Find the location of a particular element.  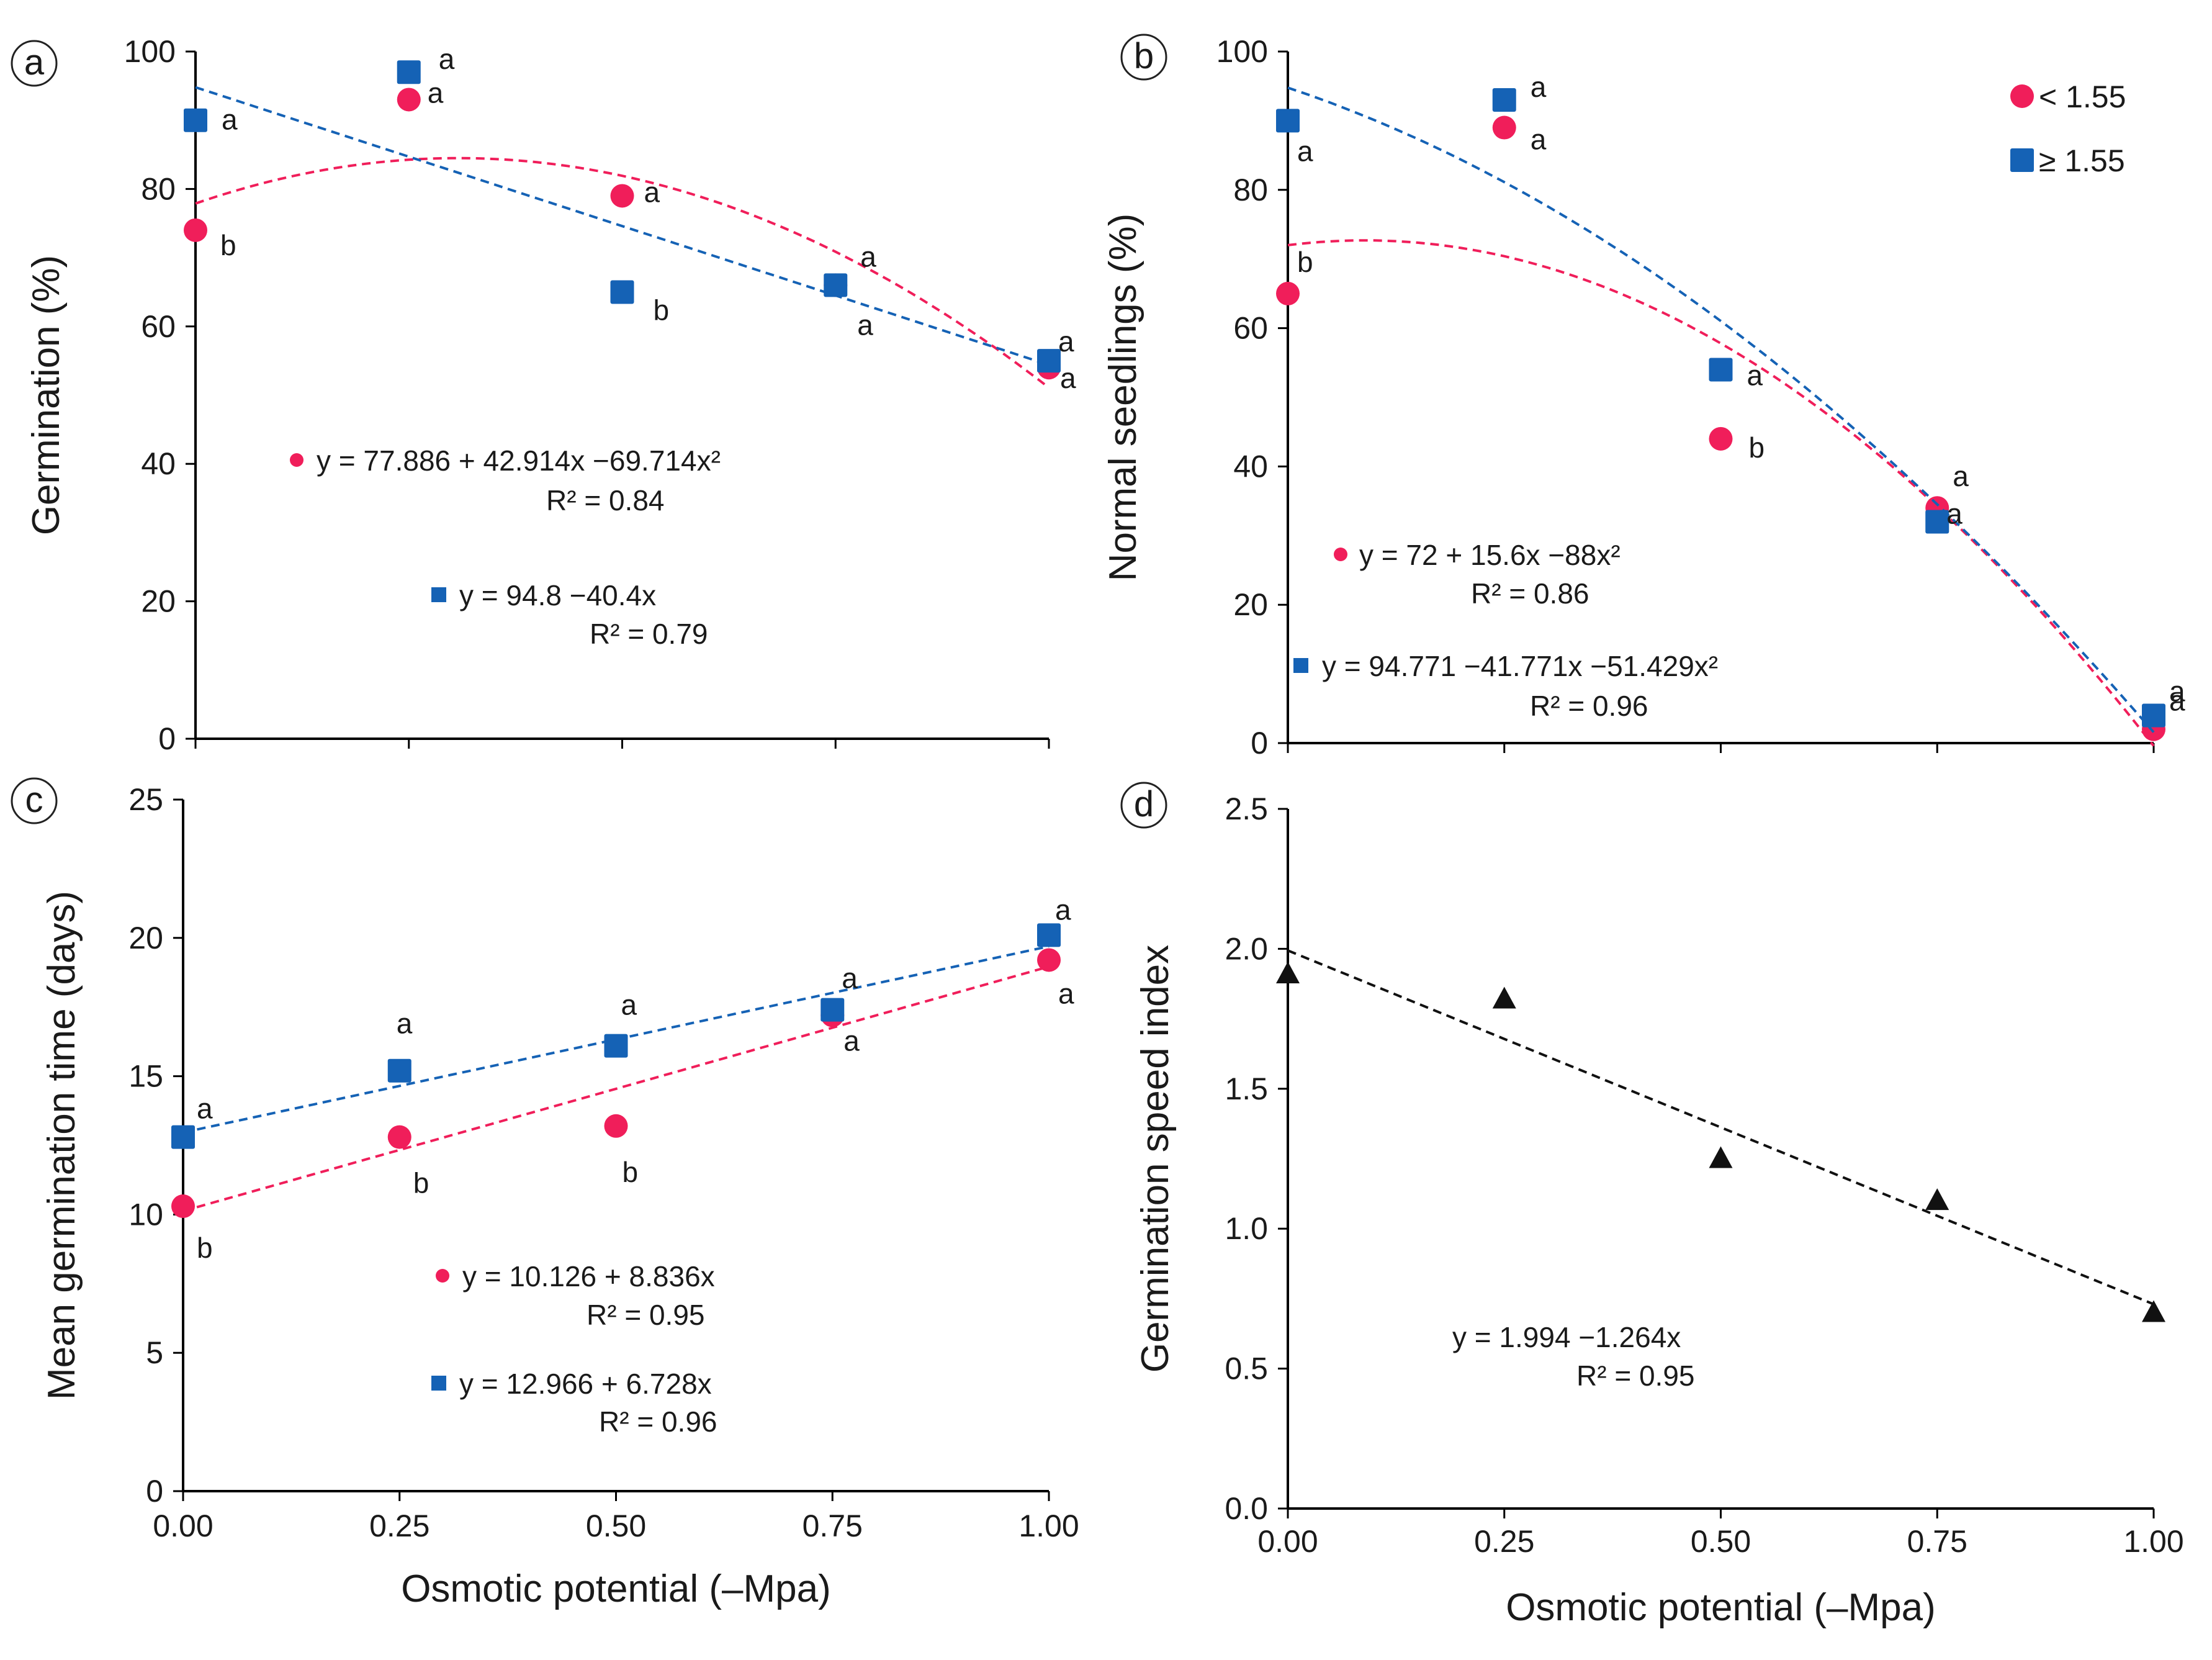

y-tick-label: 2.5 is located at coordinates (1246, 809).